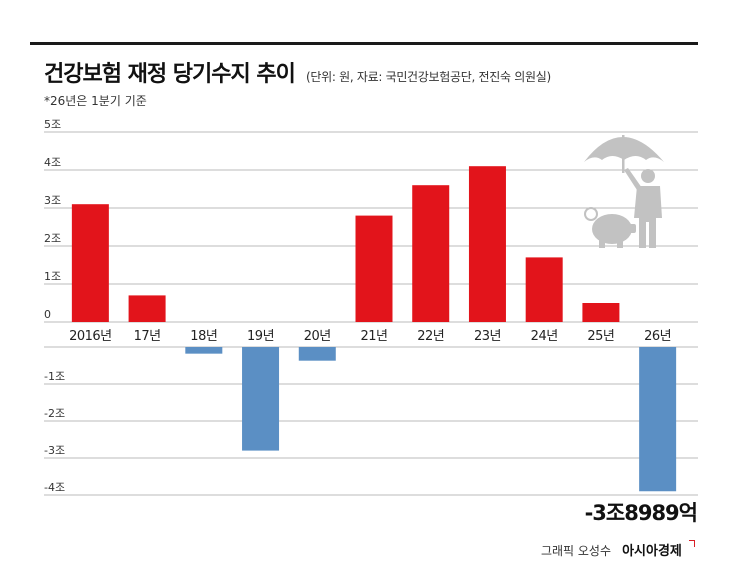 This screenshot has width=745, height=577. Describe the element at coordinates (54, 413) in the screenshot. I see `y-tick-label: -2조` at that location.